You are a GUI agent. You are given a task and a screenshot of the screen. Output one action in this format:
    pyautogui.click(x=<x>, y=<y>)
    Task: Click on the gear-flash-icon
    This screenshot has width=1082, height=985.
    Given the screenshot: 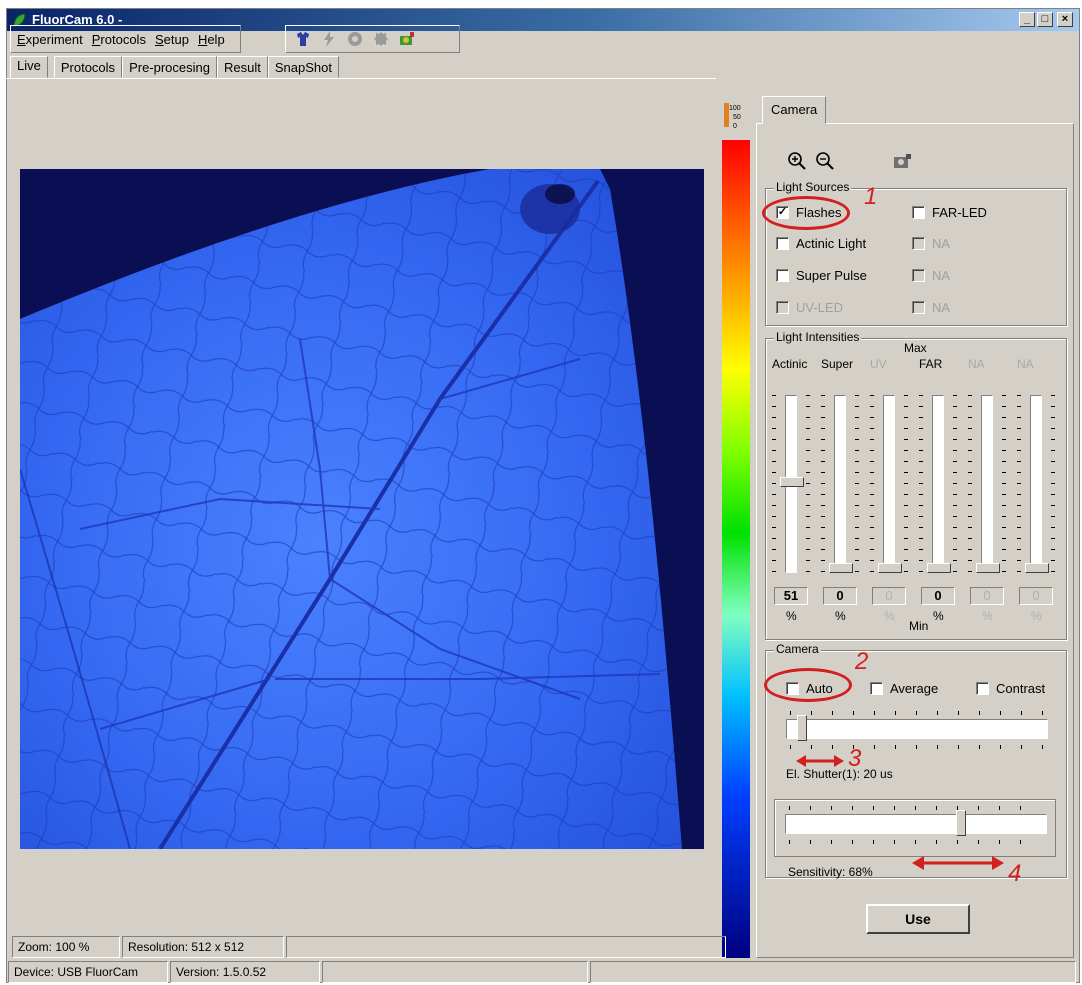 What is the action you would take?
    pyautogui.click(x=381, y=39)
    